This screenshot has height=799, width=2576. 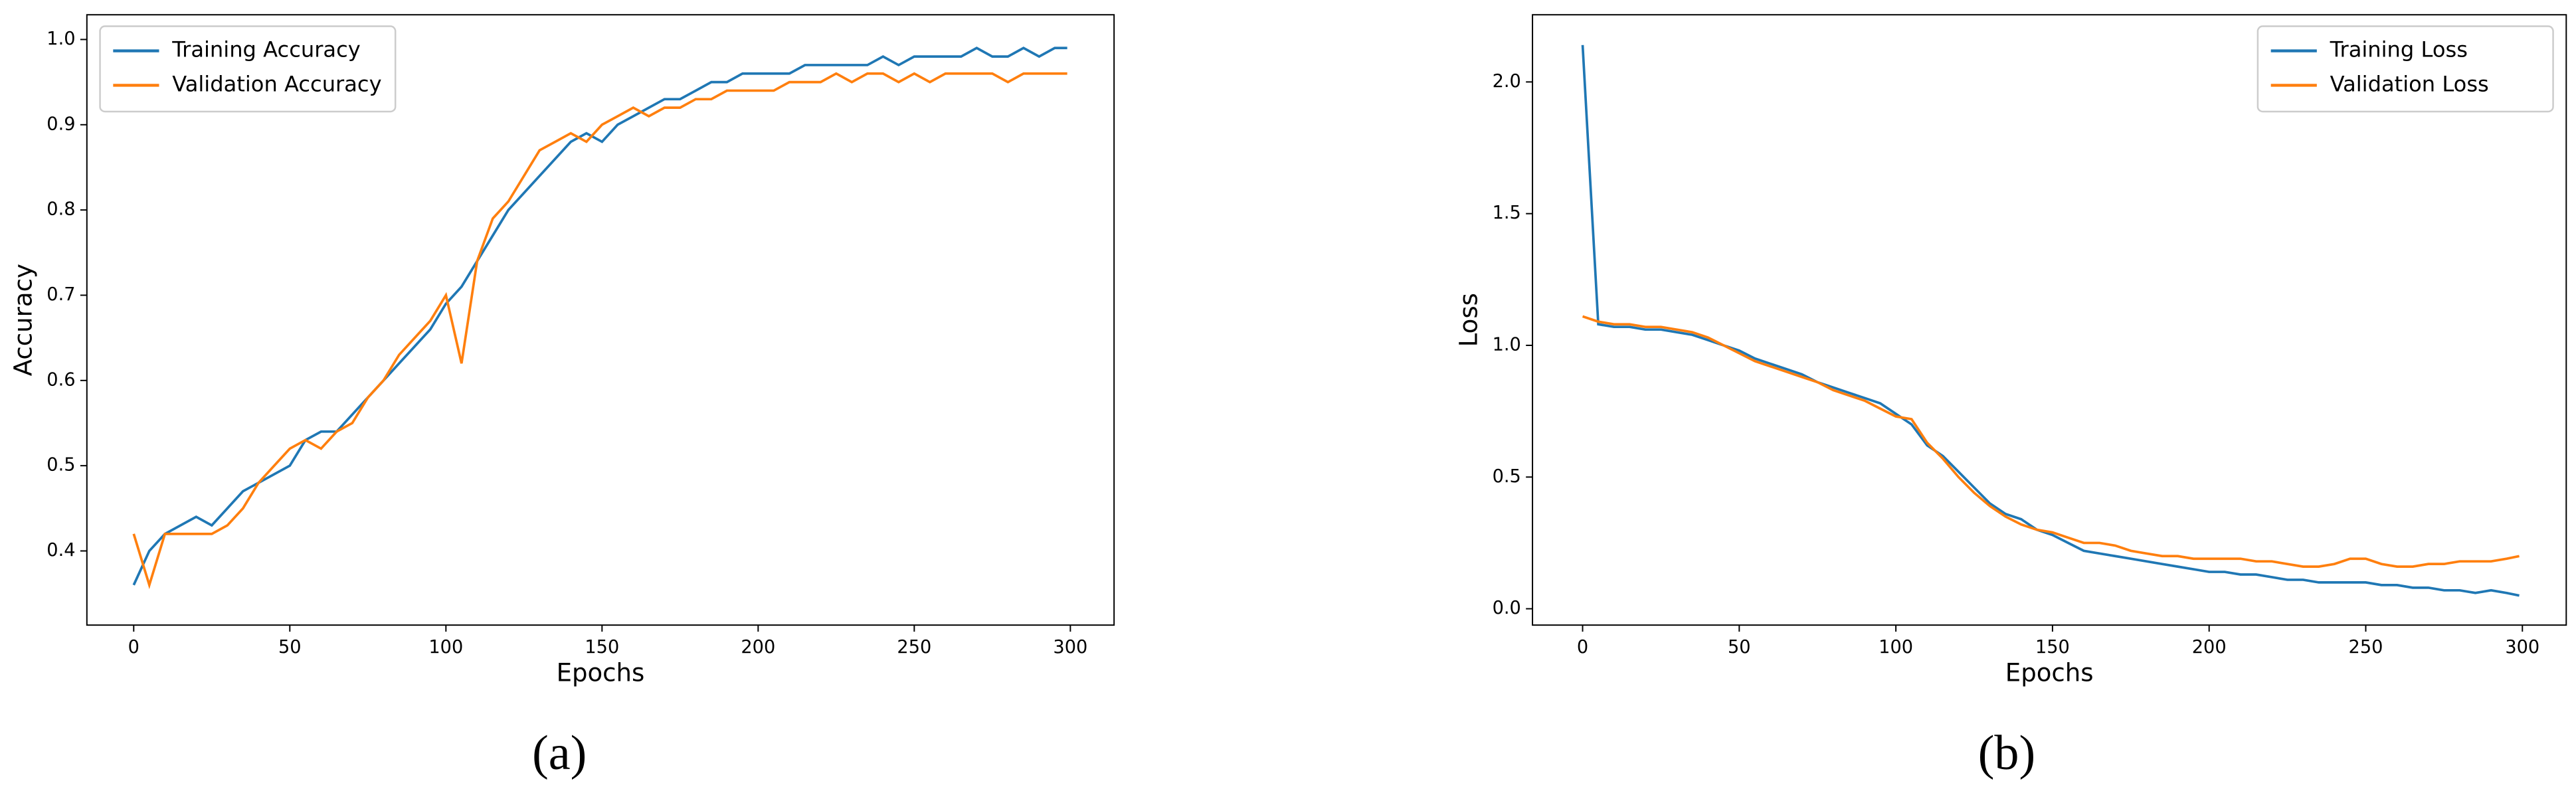 What do you see at coordinates (2006, 753) in the screenshot?
I see `panel-caption: (b)` at bounding box center [2006, 753].